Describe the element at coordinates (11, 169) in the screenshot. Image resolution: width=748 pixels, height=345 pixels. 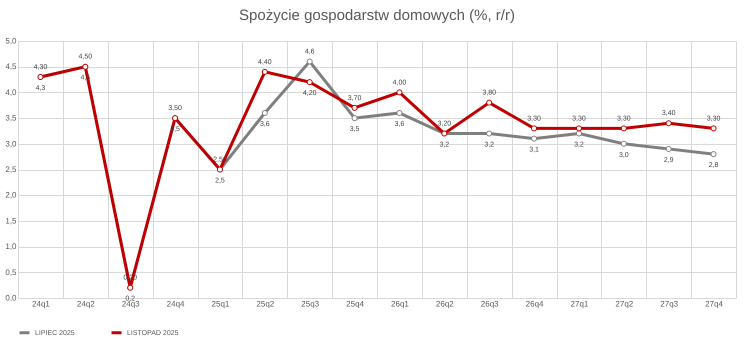
I see `y-tick-label: 2,5` at that location.